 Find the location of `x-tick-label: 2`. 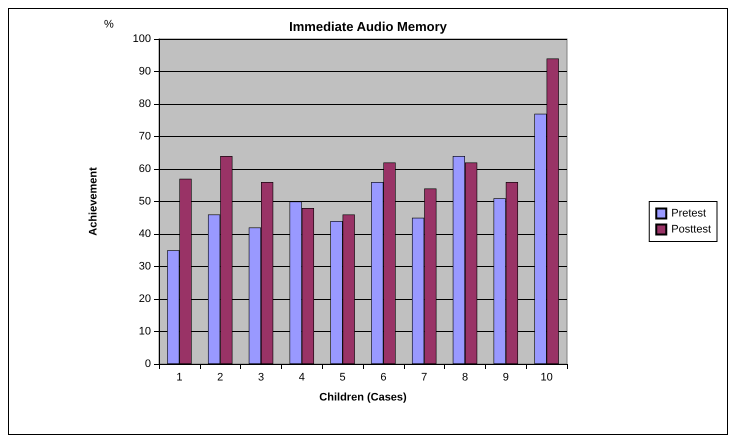

x-tick-label: 2 is located at coordinates (220, 378).